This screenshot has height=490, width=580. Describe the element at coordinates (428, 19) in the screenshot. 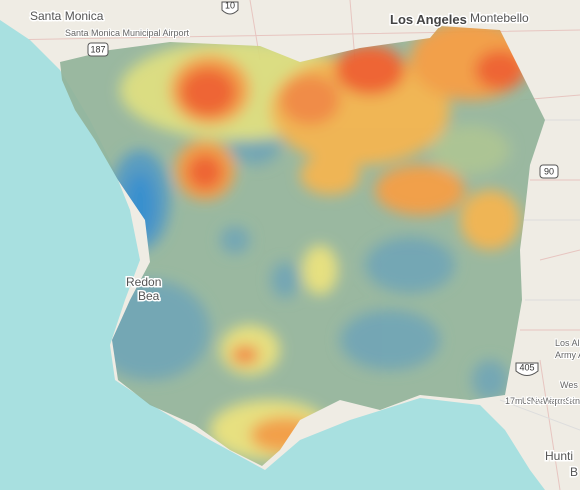

I see `place-label: Los Angeles` at that location.